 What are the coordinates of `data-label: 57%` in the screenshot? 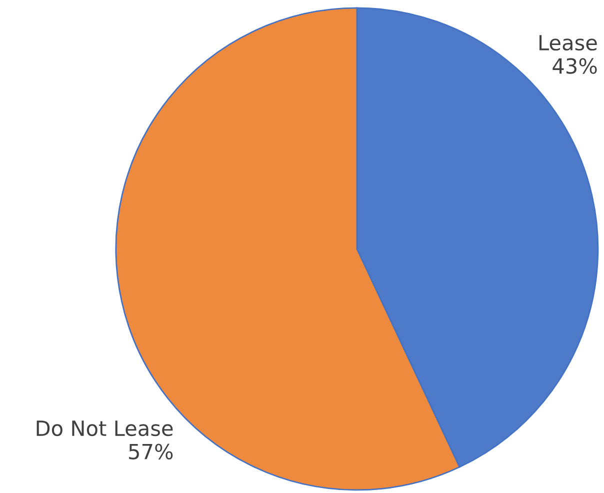 It's located at (151, 452).